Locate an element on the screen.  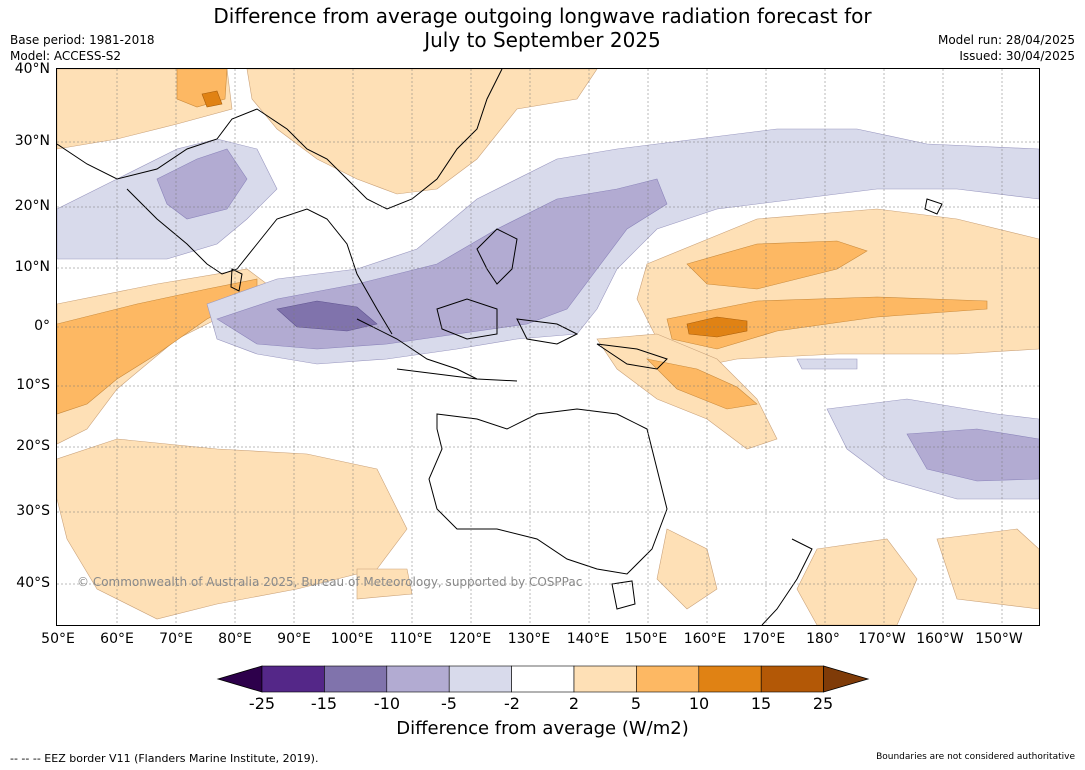
colorbar-under-triangle is located at coordinates (239, 679).